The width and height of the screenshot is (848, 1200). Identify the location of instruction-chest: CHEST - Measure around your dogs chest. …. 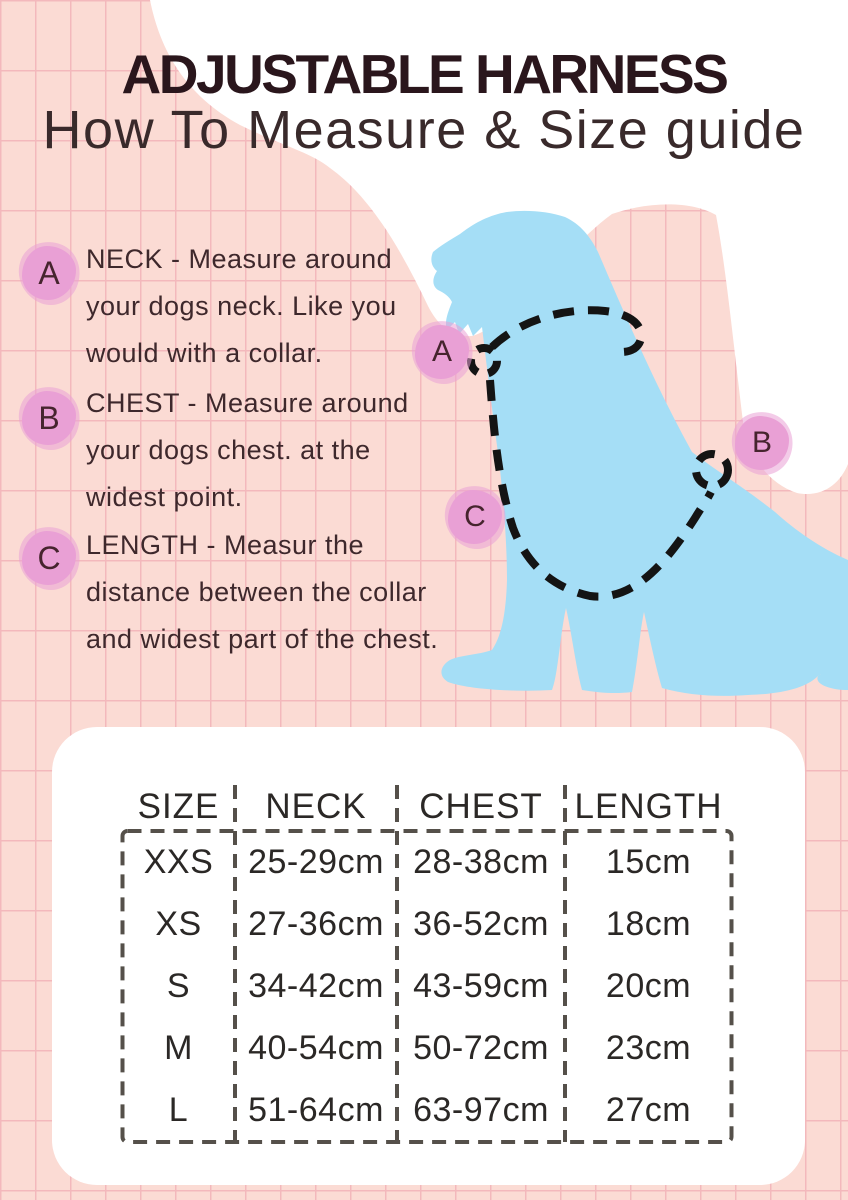
(247, 450).